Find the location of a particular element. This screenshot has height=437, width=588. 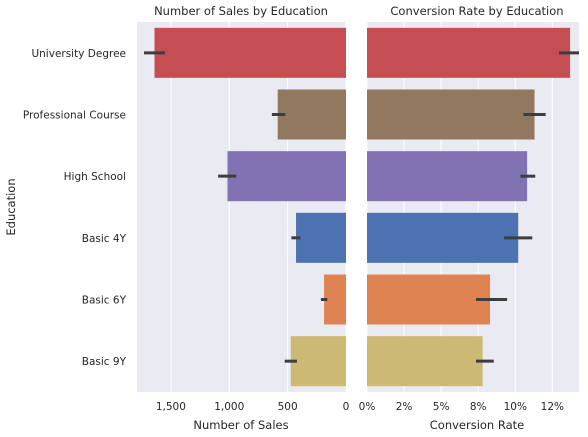

left-x-tick-label: 1,500 is located at coordinates (171, 407).